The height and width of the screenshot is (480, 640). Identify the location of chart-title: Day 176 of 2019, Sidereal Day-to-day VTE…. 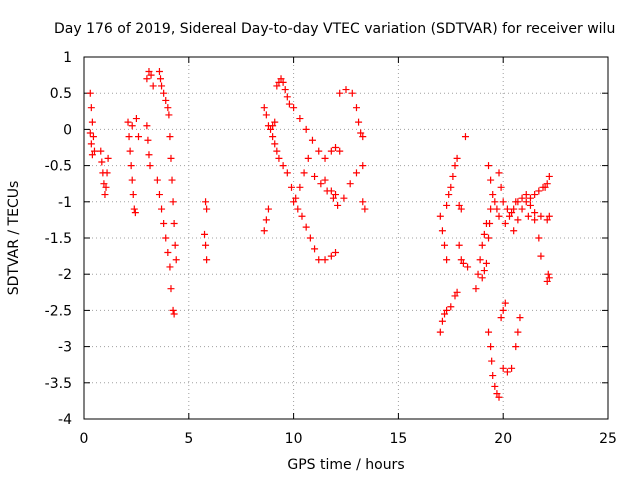
(334, 29).